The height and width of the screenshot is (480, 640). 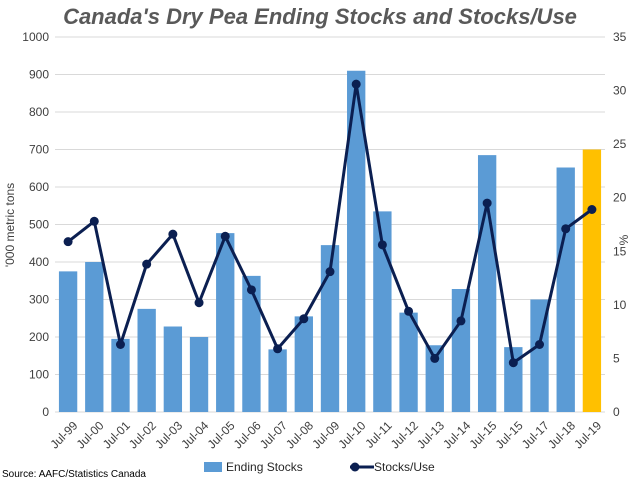 What do you see at coordinates (616, 358) in the screenshot?
I see `right-tick-label: 5` at bounding box center [616, 358].